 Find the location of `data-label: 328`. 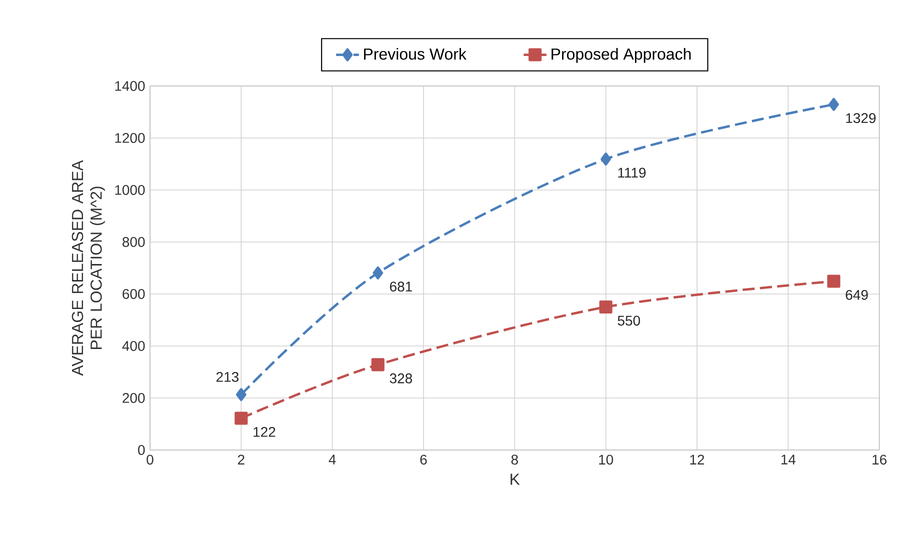

data-label: 328 is located at coordinates (401, 378).